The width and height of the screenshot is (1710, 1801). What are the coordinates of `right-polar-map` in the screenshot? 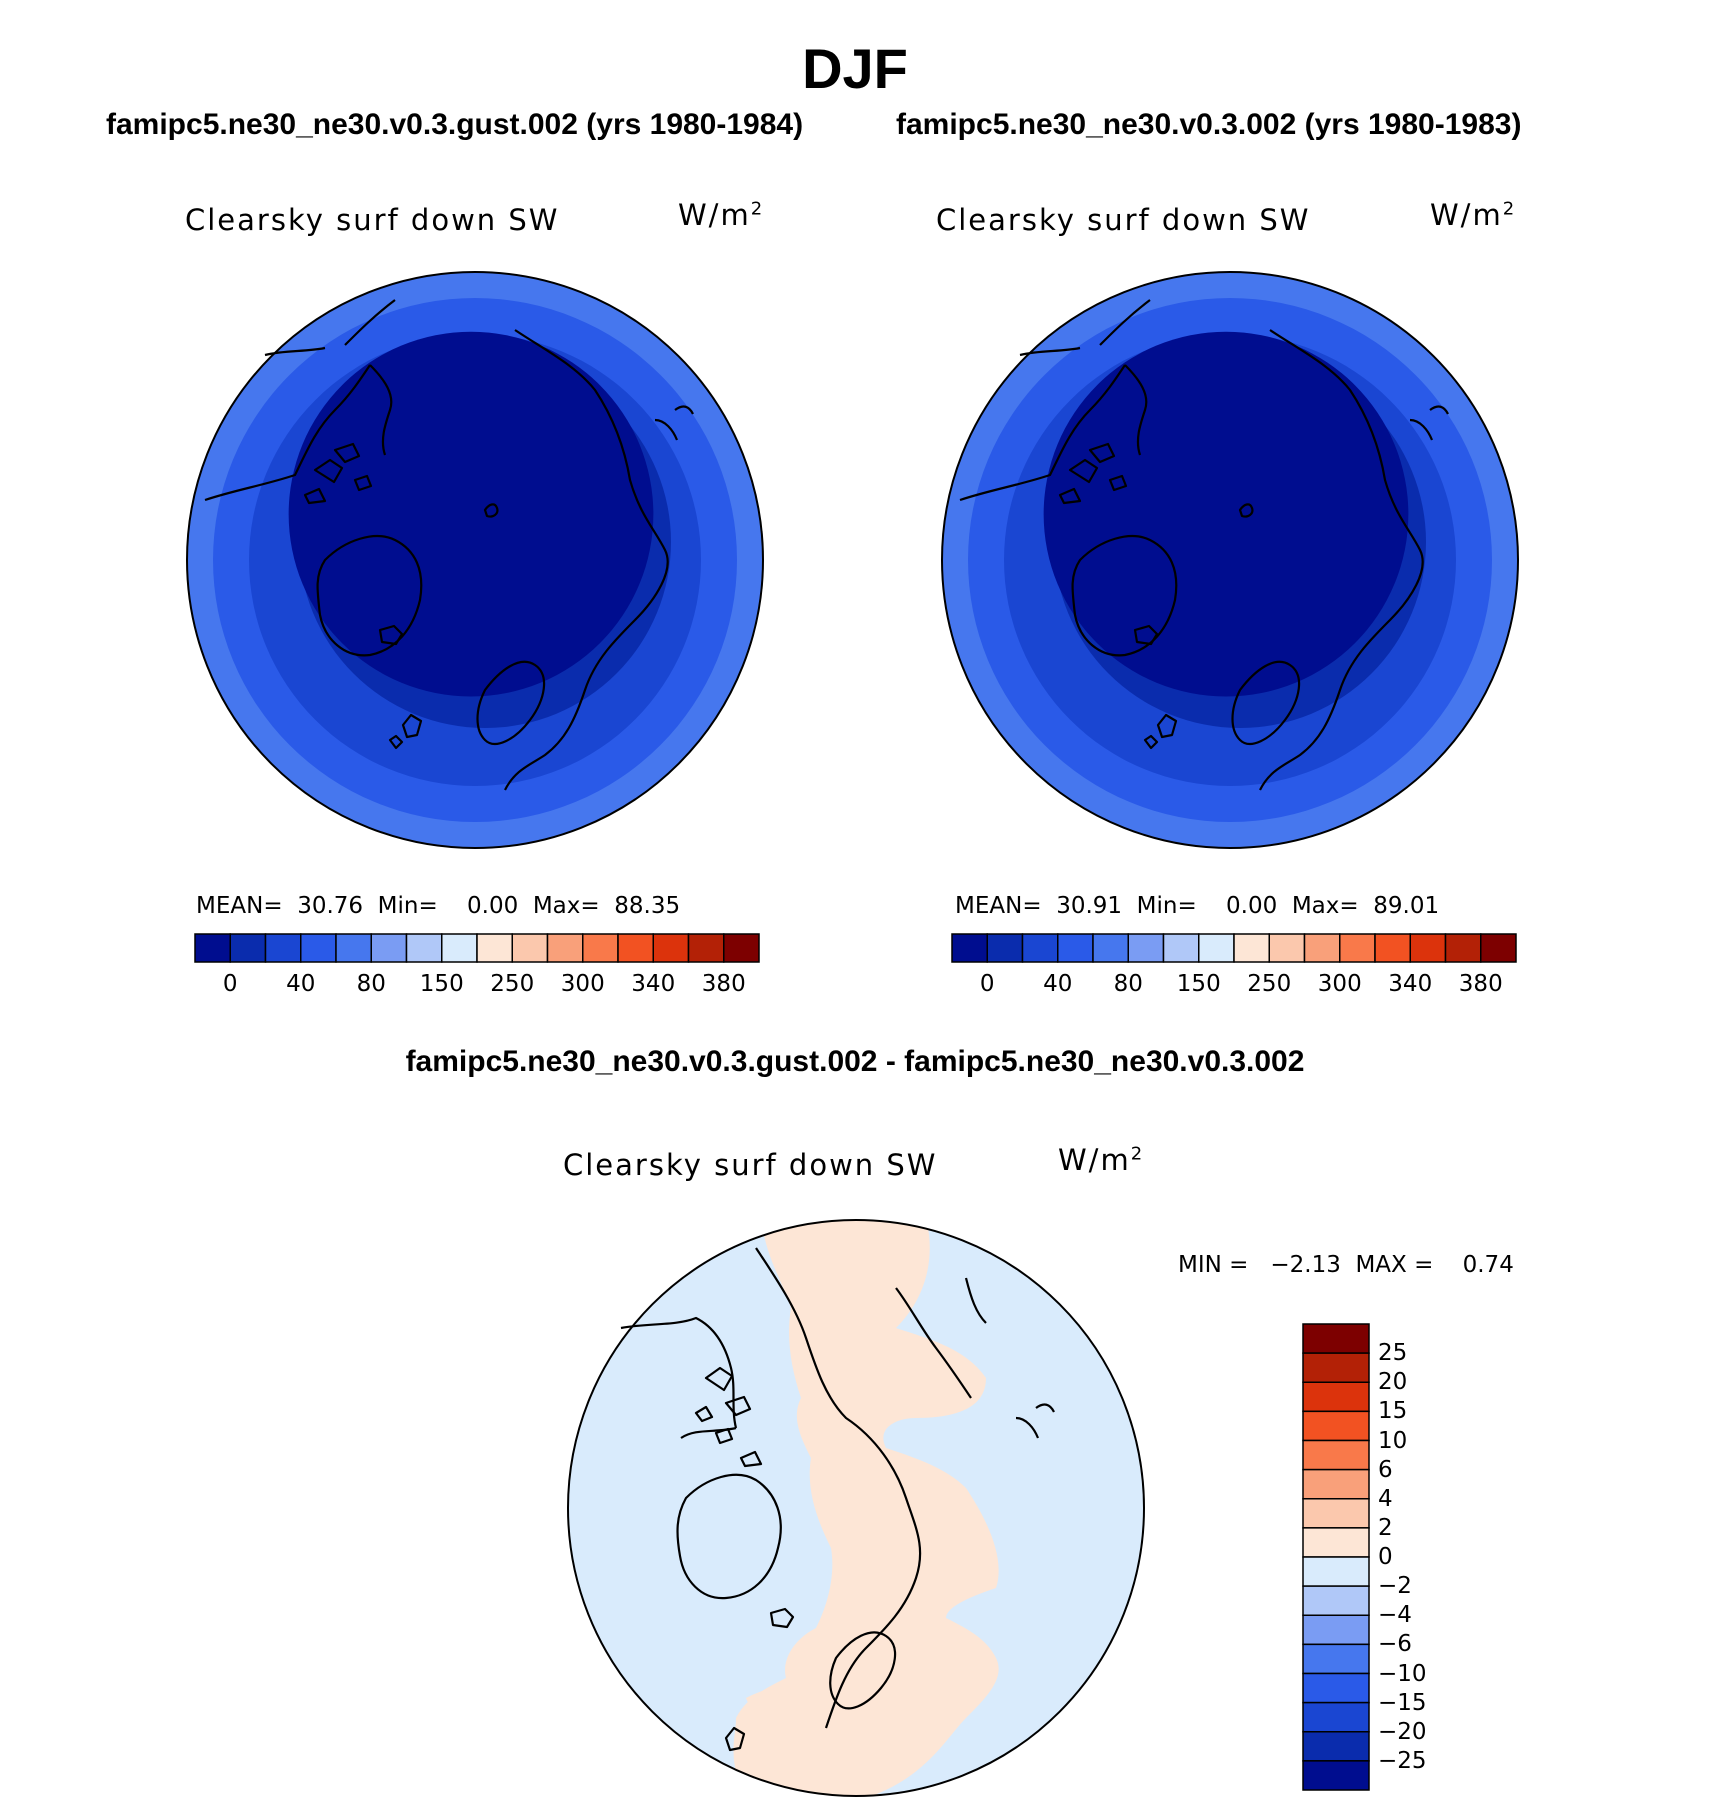 It's located at (1230, 560).